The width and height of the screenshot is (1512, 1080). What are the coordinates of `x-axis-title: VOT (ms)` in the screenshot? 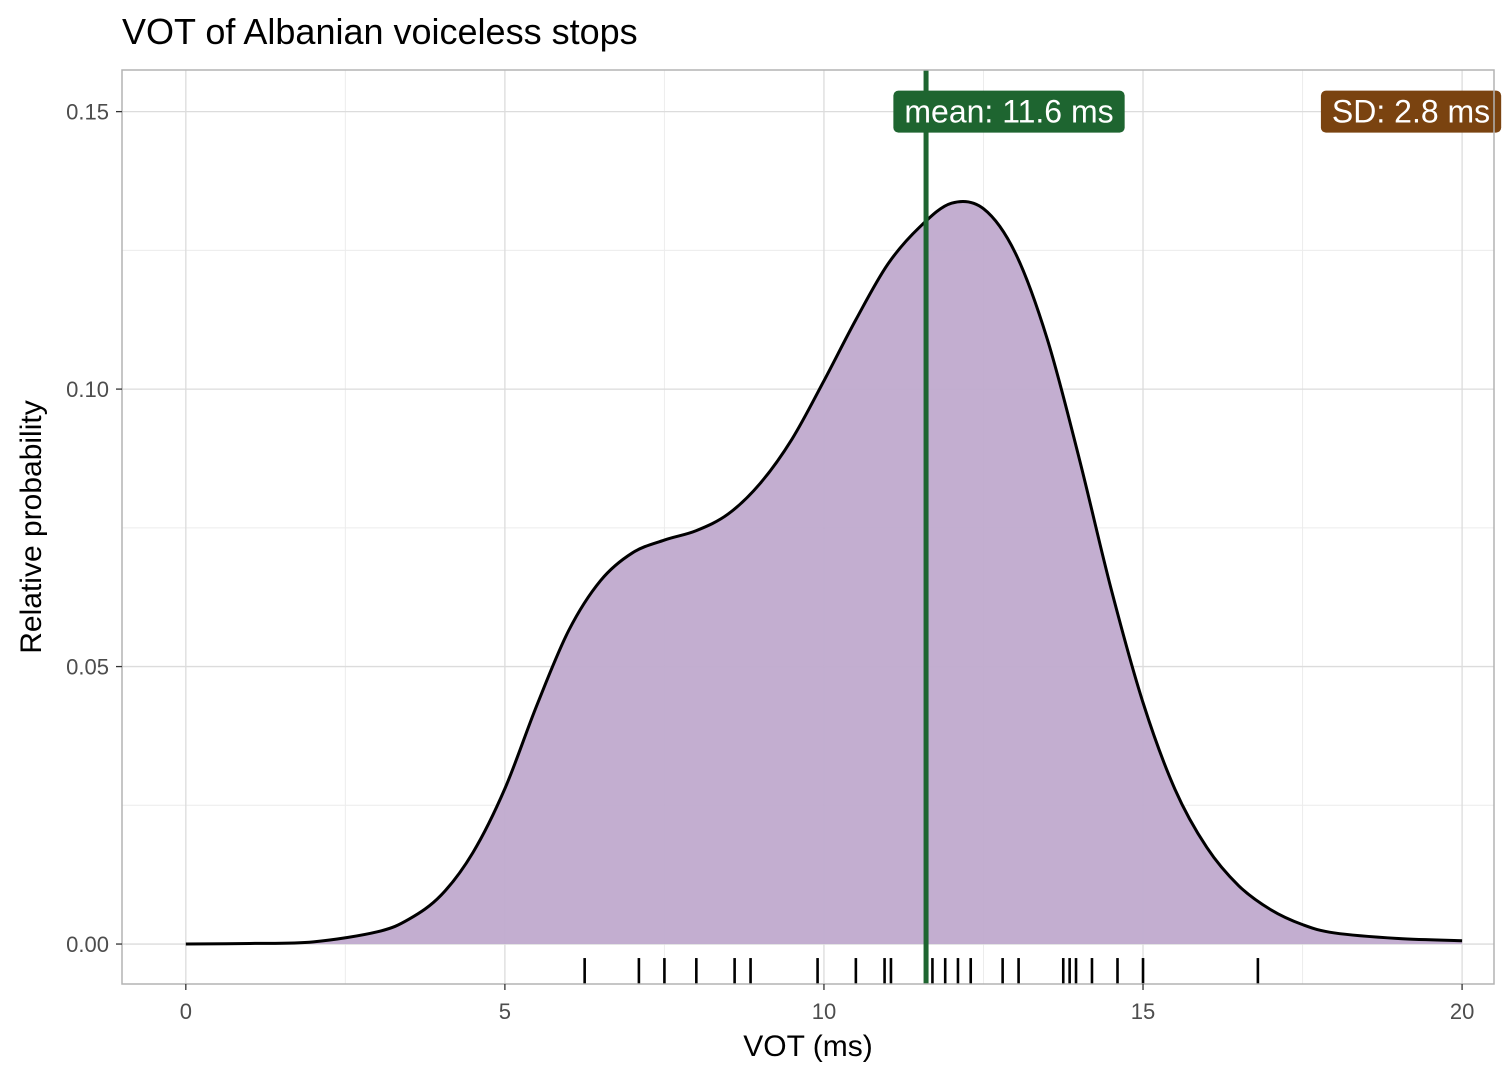 It's located at (807, 1046).